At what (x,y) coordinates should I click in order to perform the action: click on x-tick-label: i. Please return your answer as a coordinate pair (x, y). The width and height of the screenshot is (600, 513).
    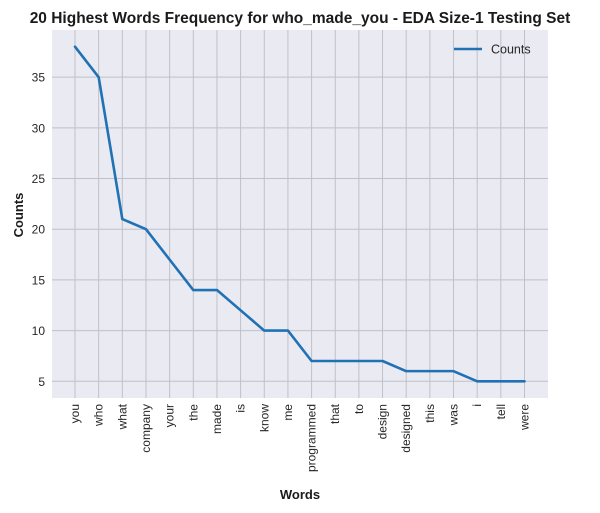
    Looking at the image, I should click on (477, 405).